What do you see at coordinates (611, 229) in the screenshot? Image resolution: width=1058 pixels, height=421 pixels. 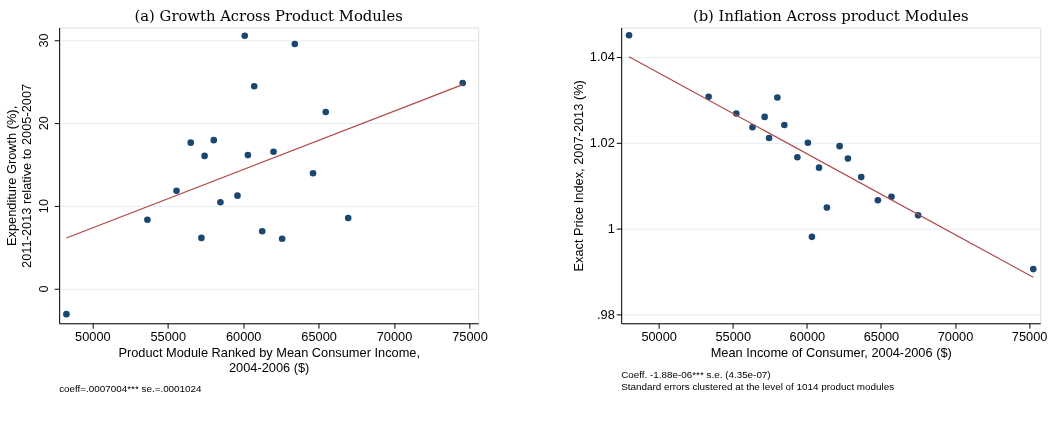 I see `y-tick-label: 1` at bounding box center [611, 229].